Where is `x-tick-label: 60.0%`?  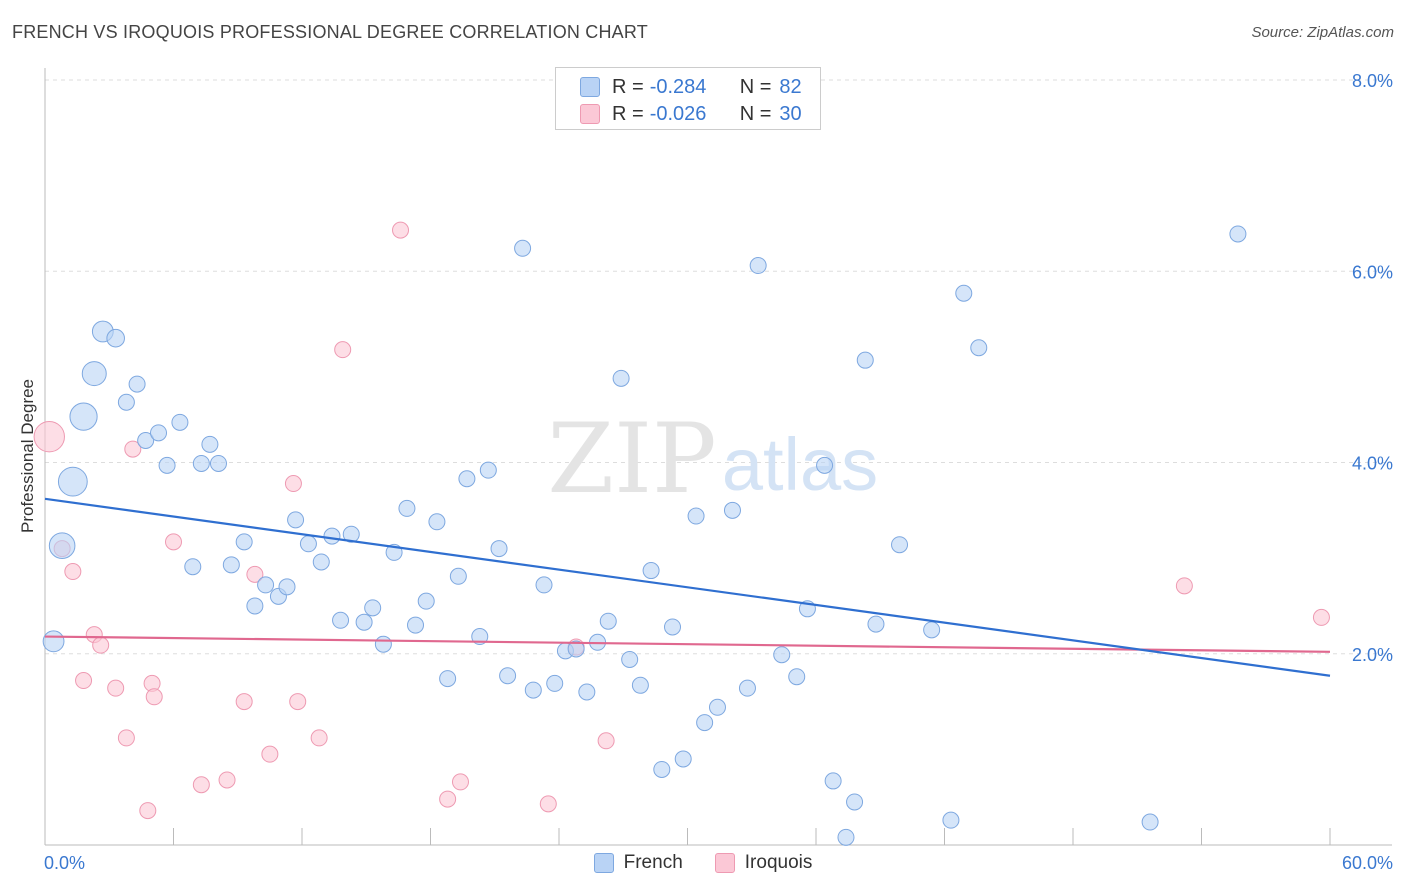
x-tick-label: 60.0% is located at coordinates (1367, 863).